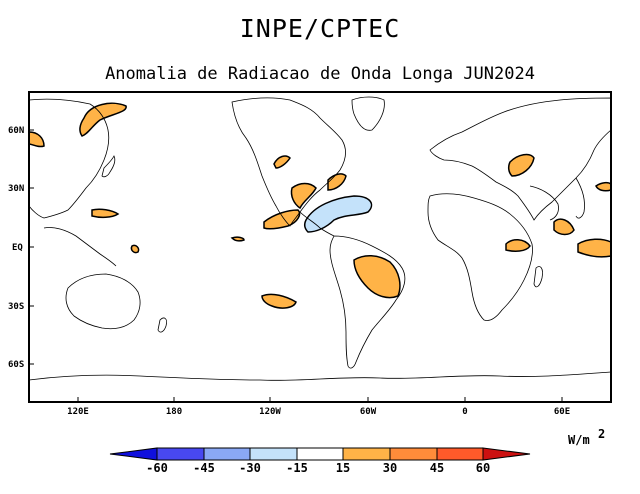  What do you see at coordinates (250, 468) in the screenshot?
I see `colorbar-label-neg30: -30` at bounding box center [250, 468].